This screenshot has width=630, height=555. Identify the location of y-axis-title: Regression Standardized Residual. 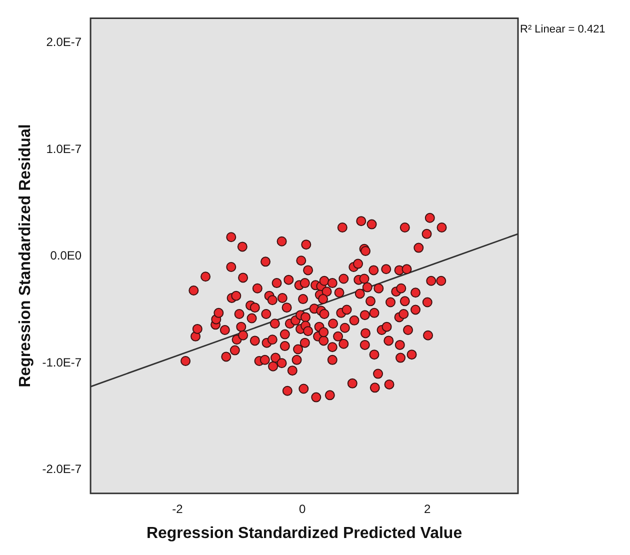
(25, 256).